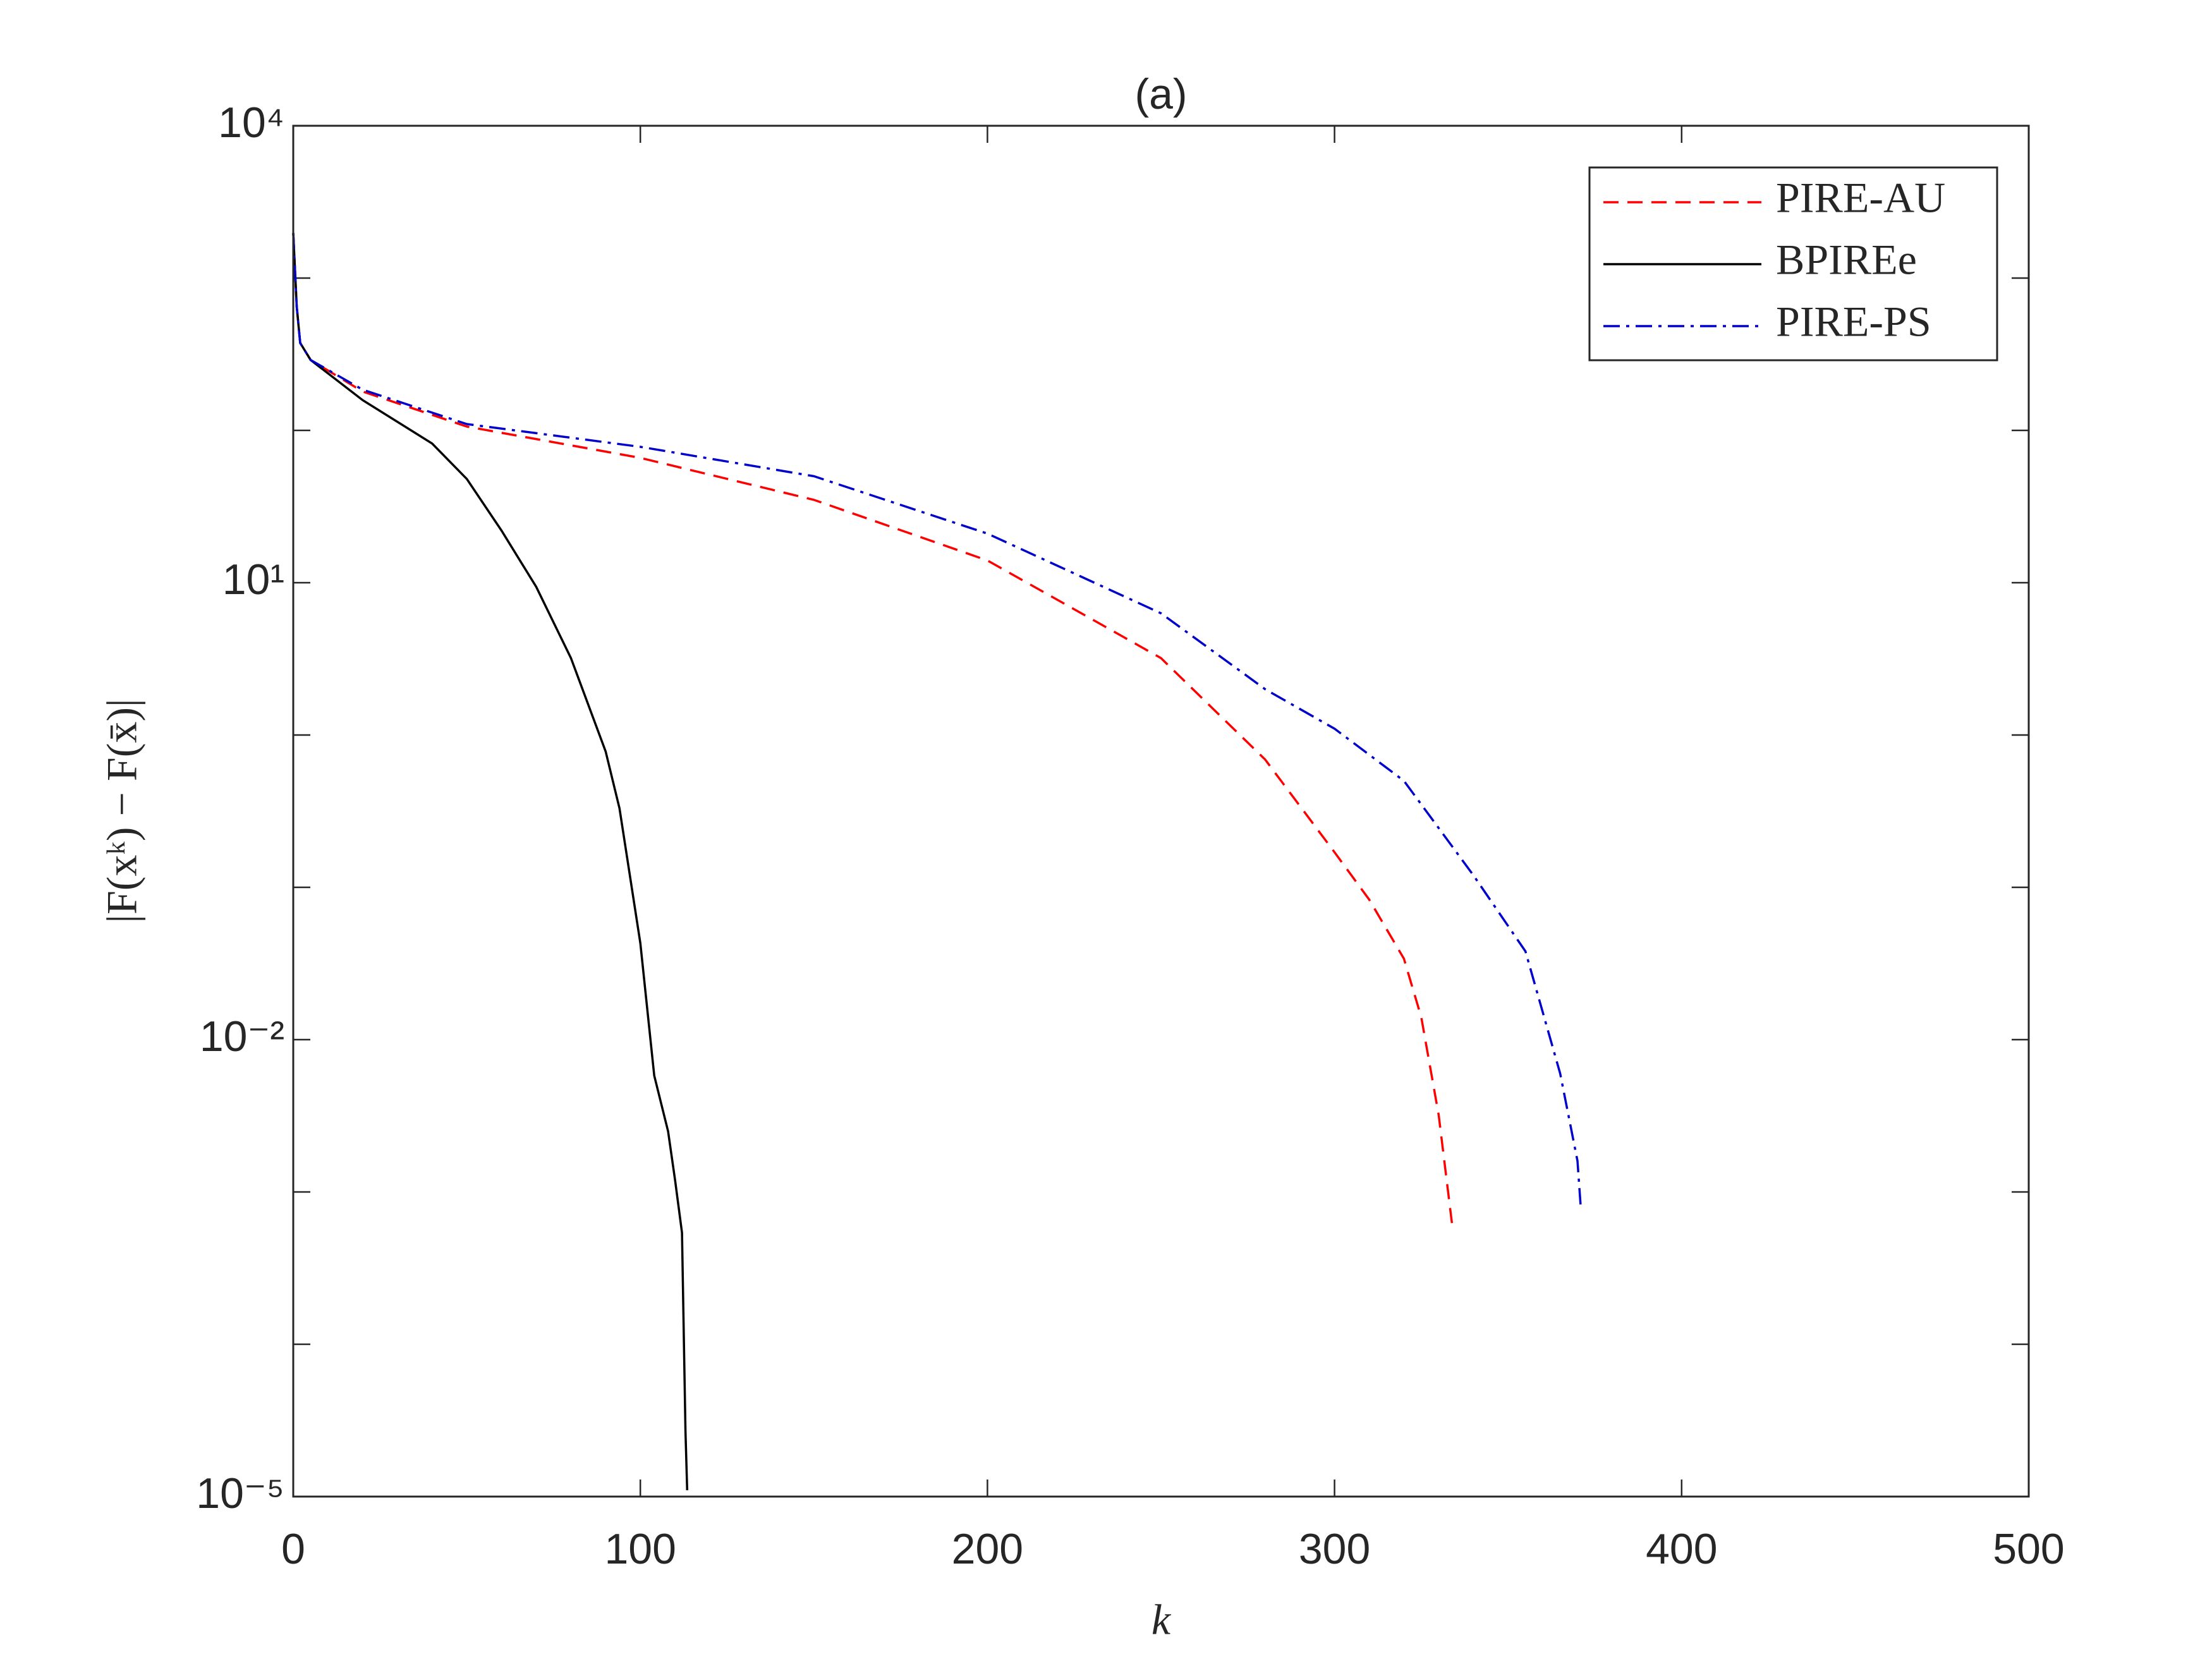 Image resolution: width=2212 pixels, height=1659 pixels. Describe the element at coordinates (251, 123) in the screenshot. I see `y-tick-label: 10⁴` at that location.